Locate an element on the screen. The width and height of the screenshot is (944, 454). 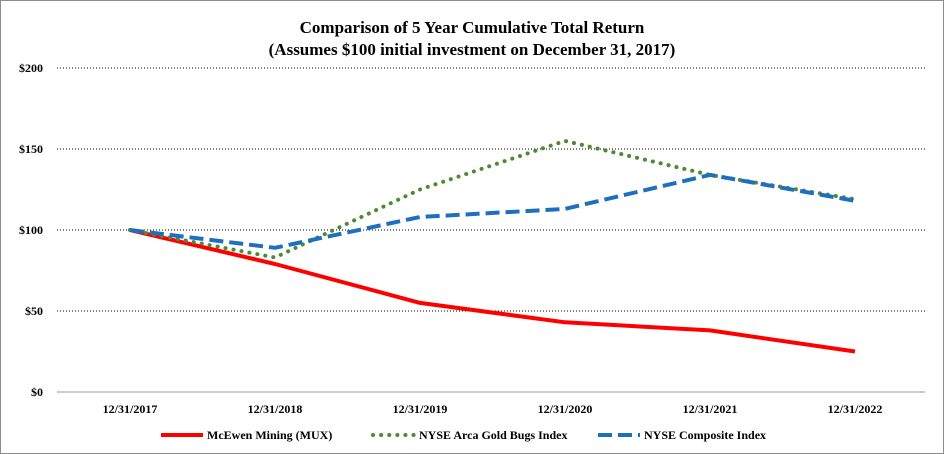
x-tick-label: 12/31/2021 is located at coordinates (710, 409).